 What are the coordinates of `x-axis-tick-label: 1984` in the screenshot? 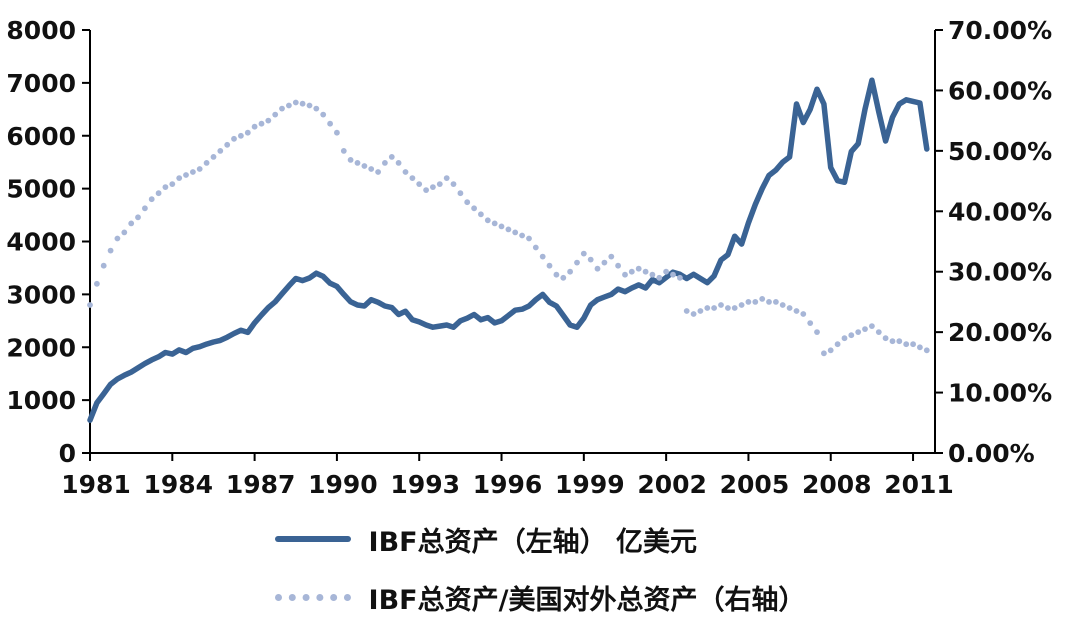 It's located at (179, 484).